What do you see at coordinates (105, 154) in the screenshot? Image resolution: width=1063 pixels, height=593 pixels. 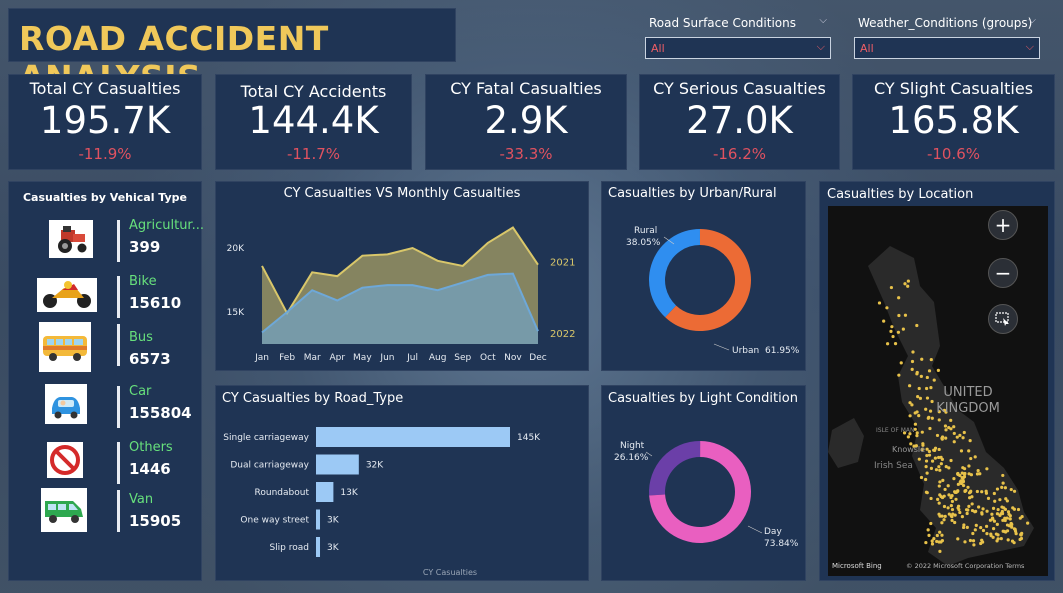 I see `kpi-delta: -11.9%` at bounding box center [105, 154].